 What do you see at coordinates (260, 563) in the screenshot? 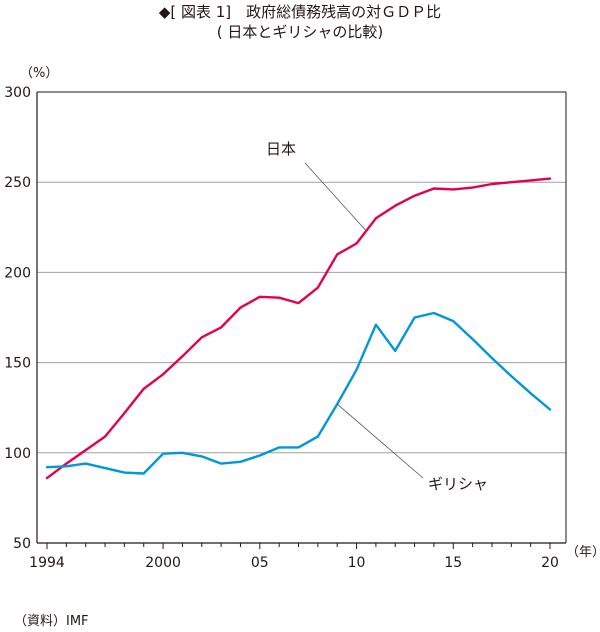
I see `x-tick-label-05: 05` at bounding box center [260, 563].